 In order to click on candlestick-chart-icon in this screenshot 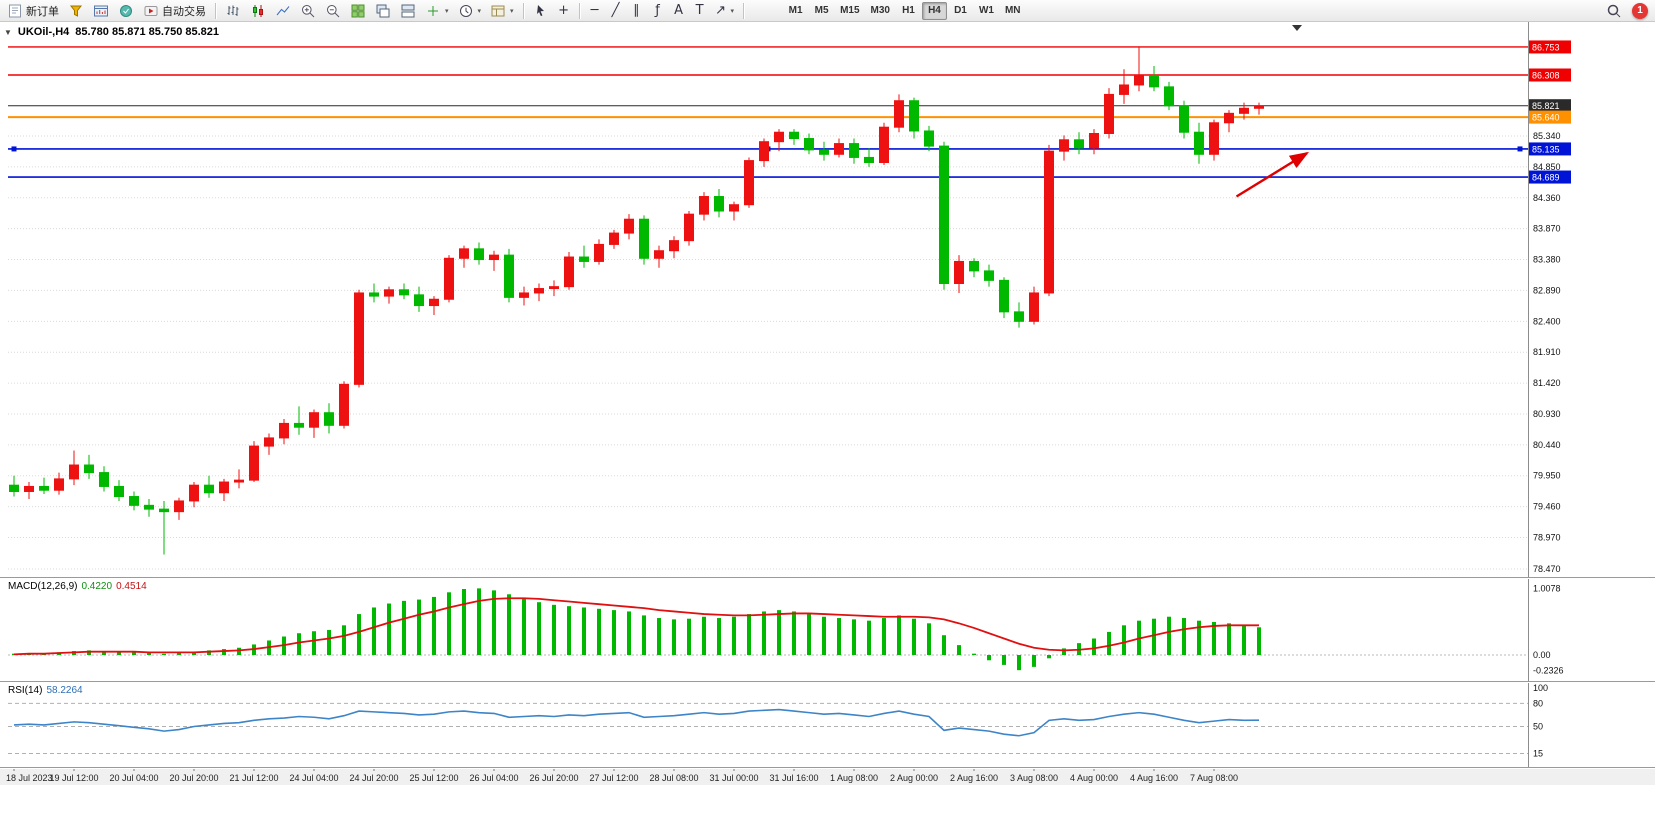, I will do `click(258, 10)`.